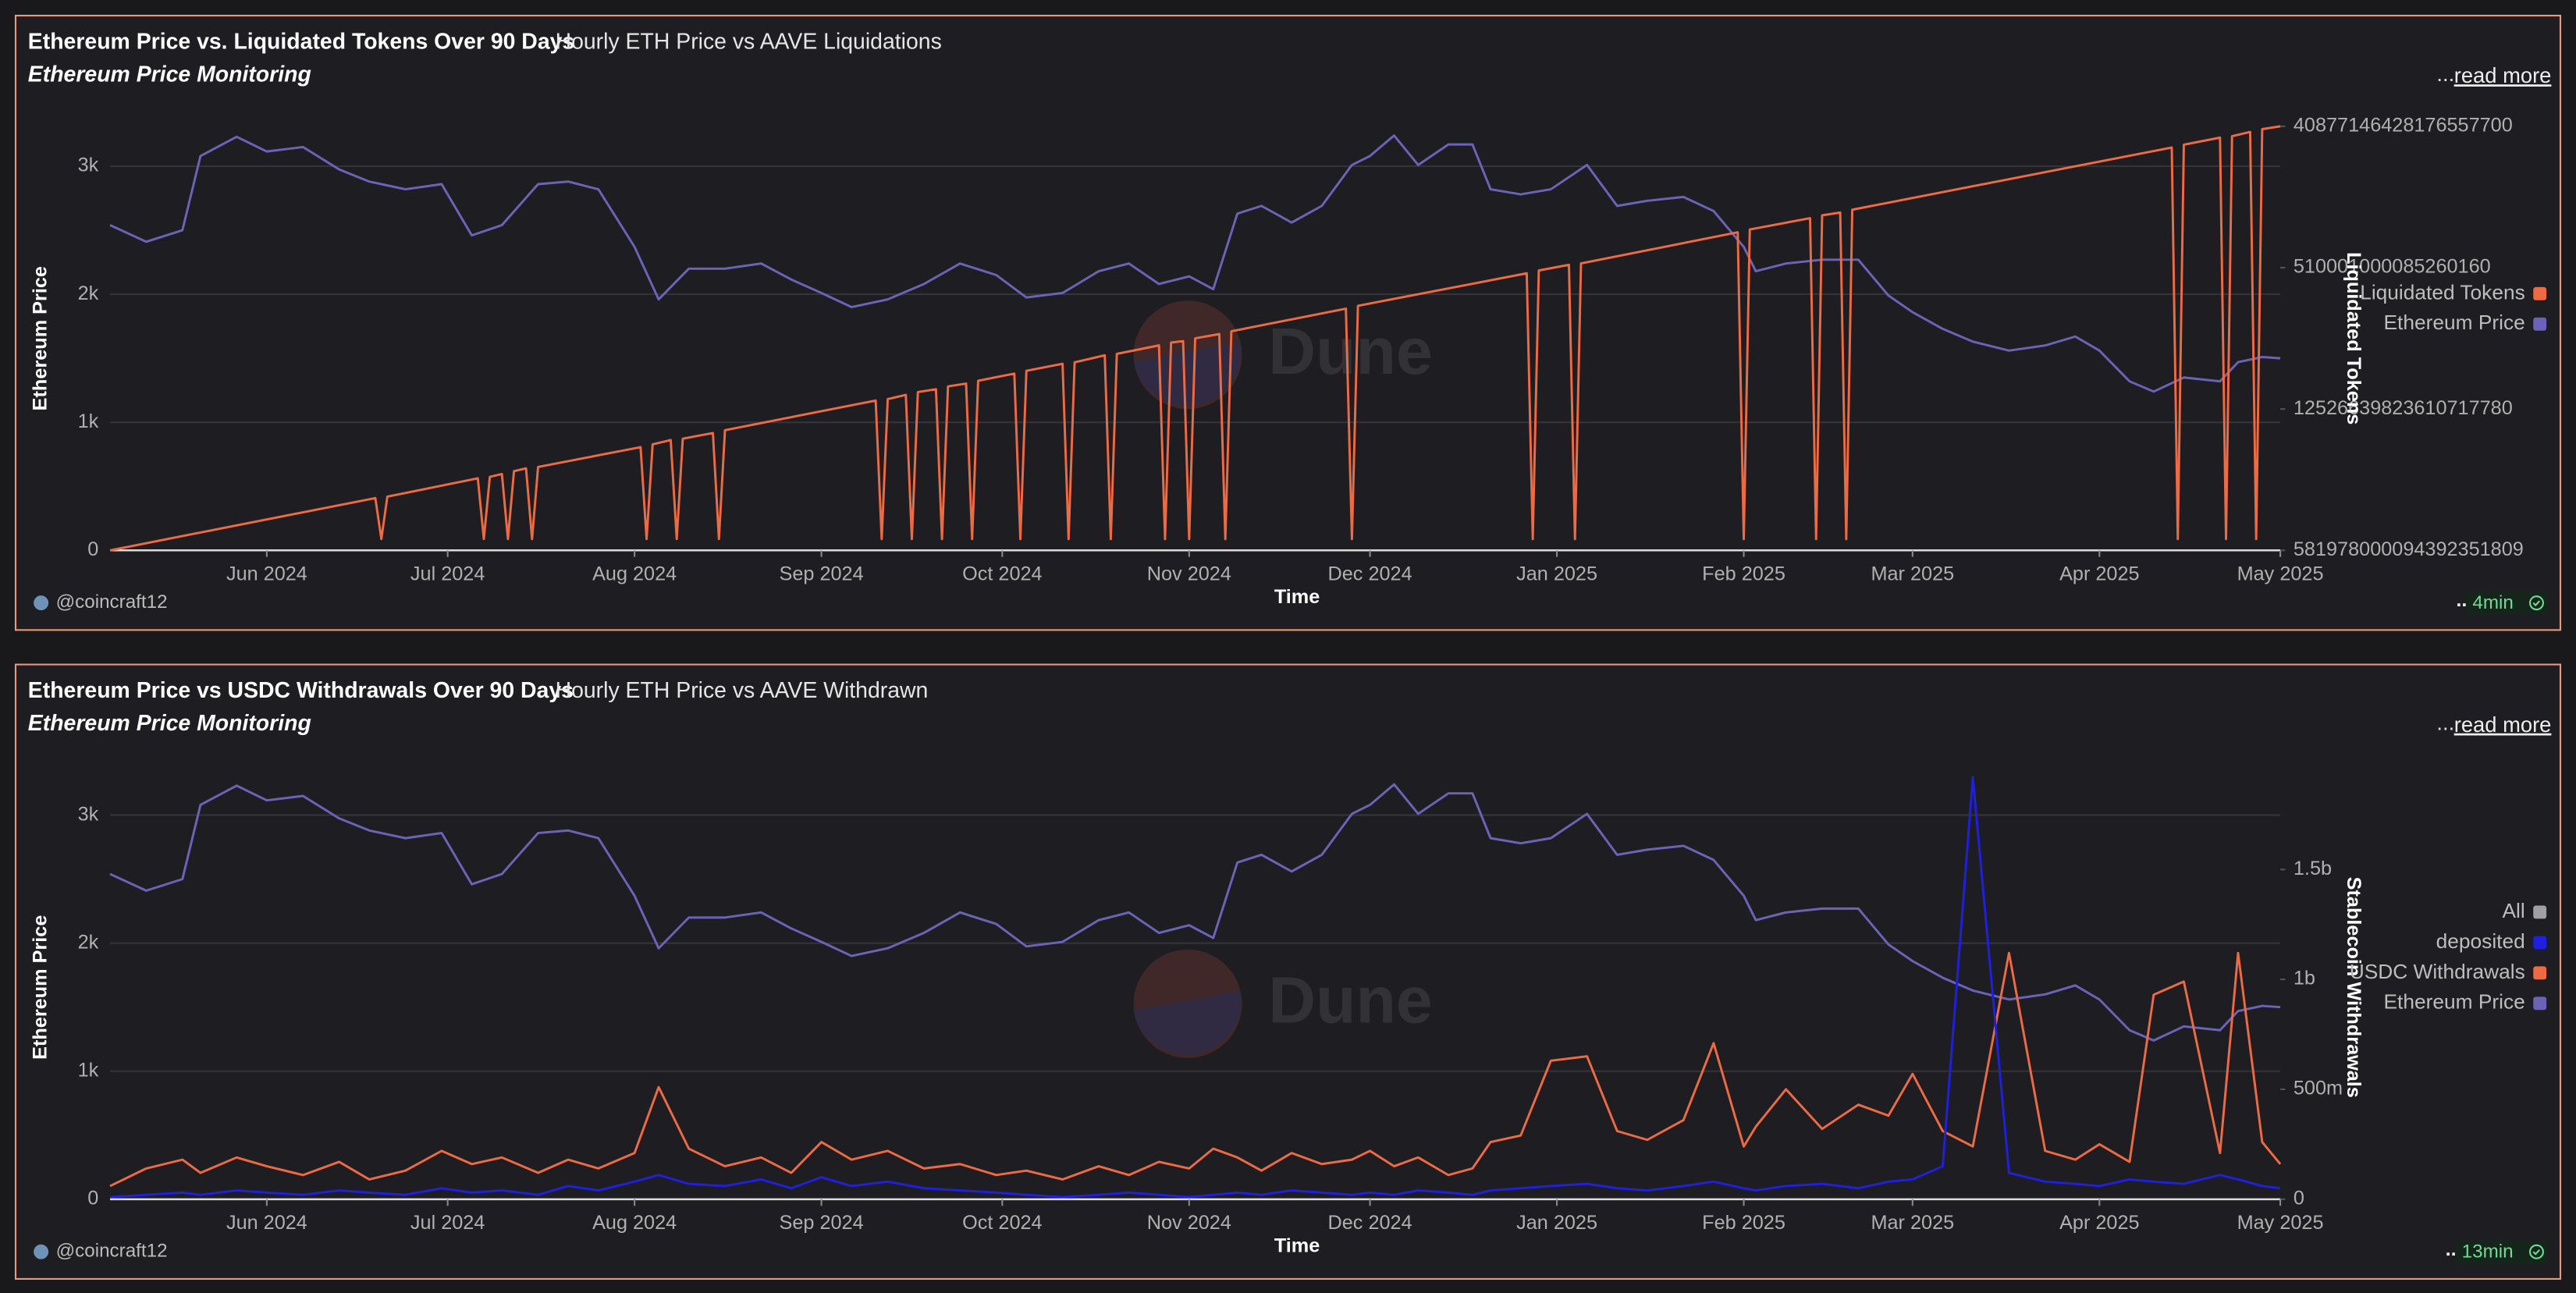  What do you see at coordinates (2492, 602) in the screenshot?
I see `age-label: 4min` at bounding box center [2492, 602].